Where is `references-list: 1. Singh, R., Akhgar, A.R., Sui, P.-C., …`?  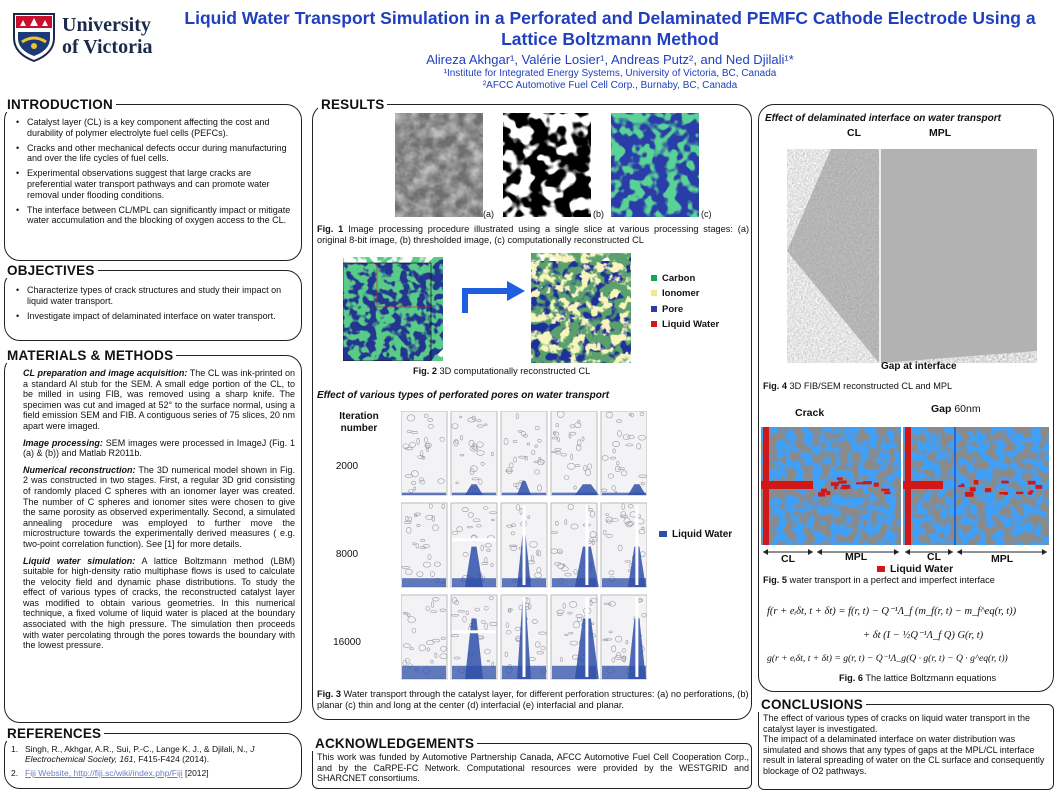 references-list: 1. Singh, R., Akhgar, A.R., Sui, P.-C., … is located at coordinates (154, 761).